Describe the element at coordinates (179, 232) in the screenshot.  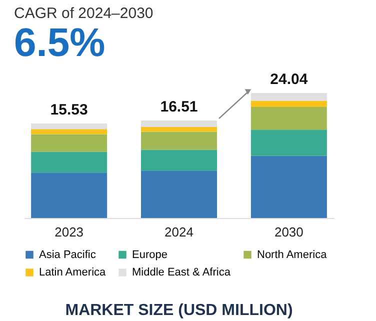
I see `x-tick-label: 2024` at that location.